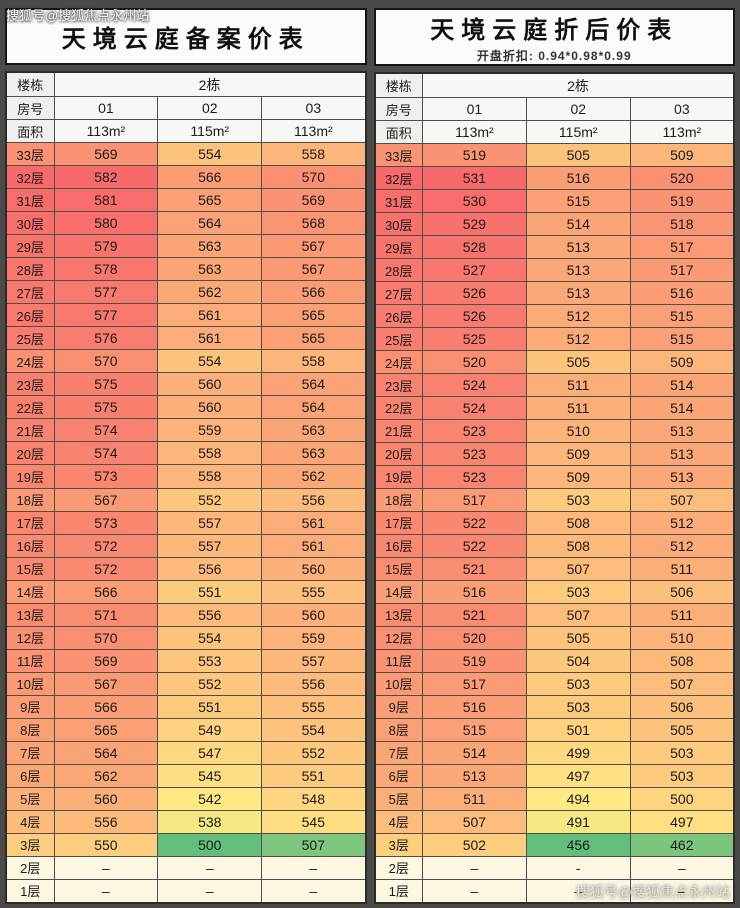  Describe the element at coordinates (554, 109) in the screenshot. I see `header-row-rooms: 房号 01 02 03` at that location.